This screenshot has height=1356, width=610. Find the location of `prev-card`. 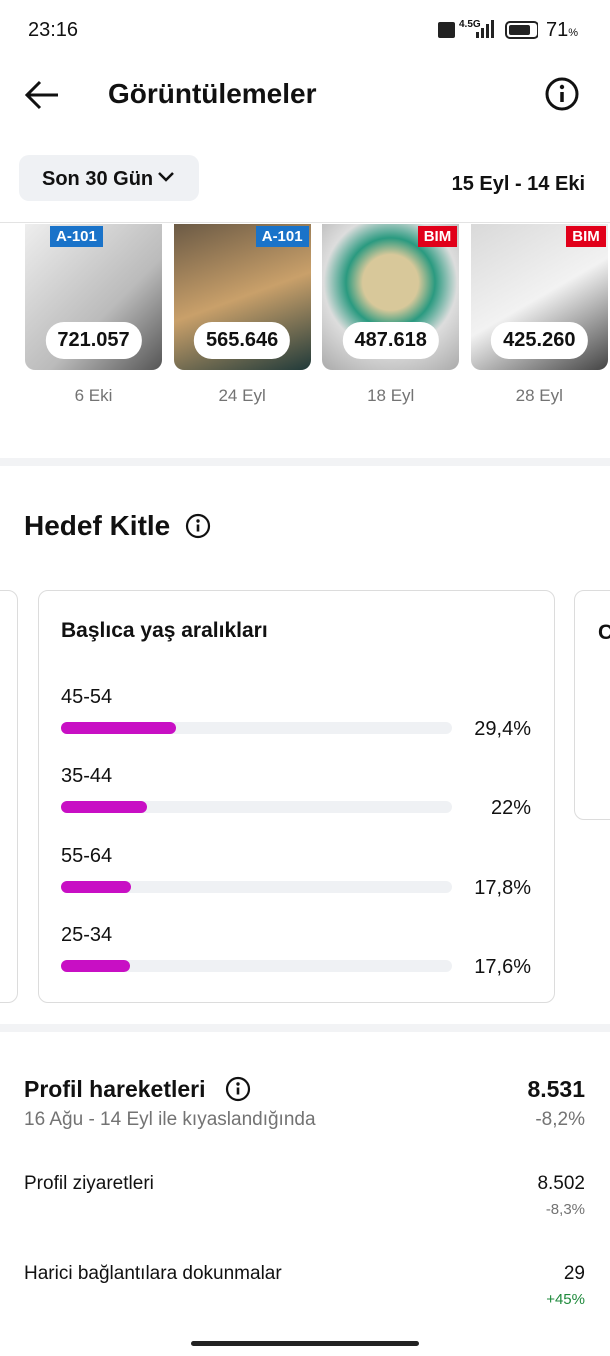

prev-card is located at coordinates (9, 796).